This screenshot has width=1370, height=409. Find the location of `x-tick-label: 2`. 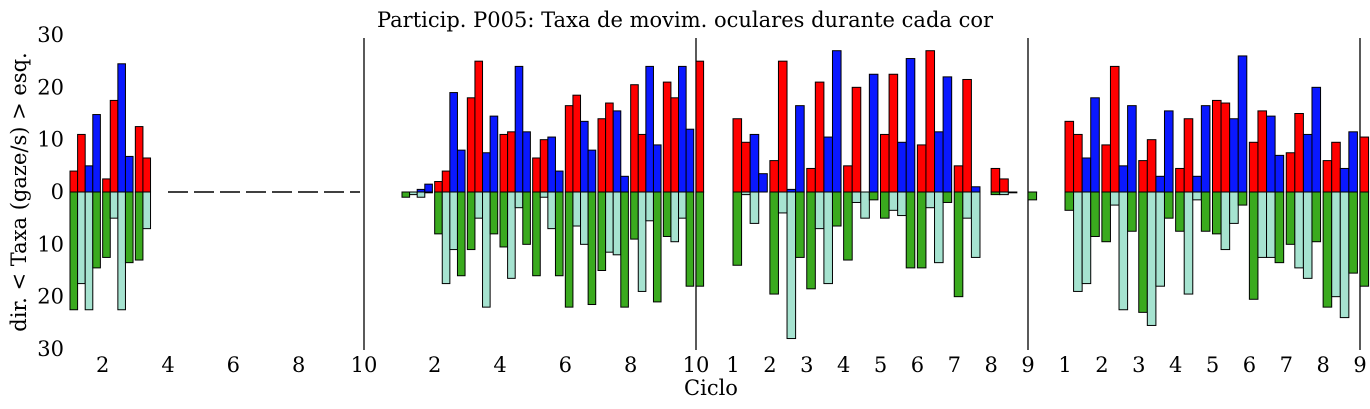

x-tick-label: 2 is located at coordinates (1101, 365).